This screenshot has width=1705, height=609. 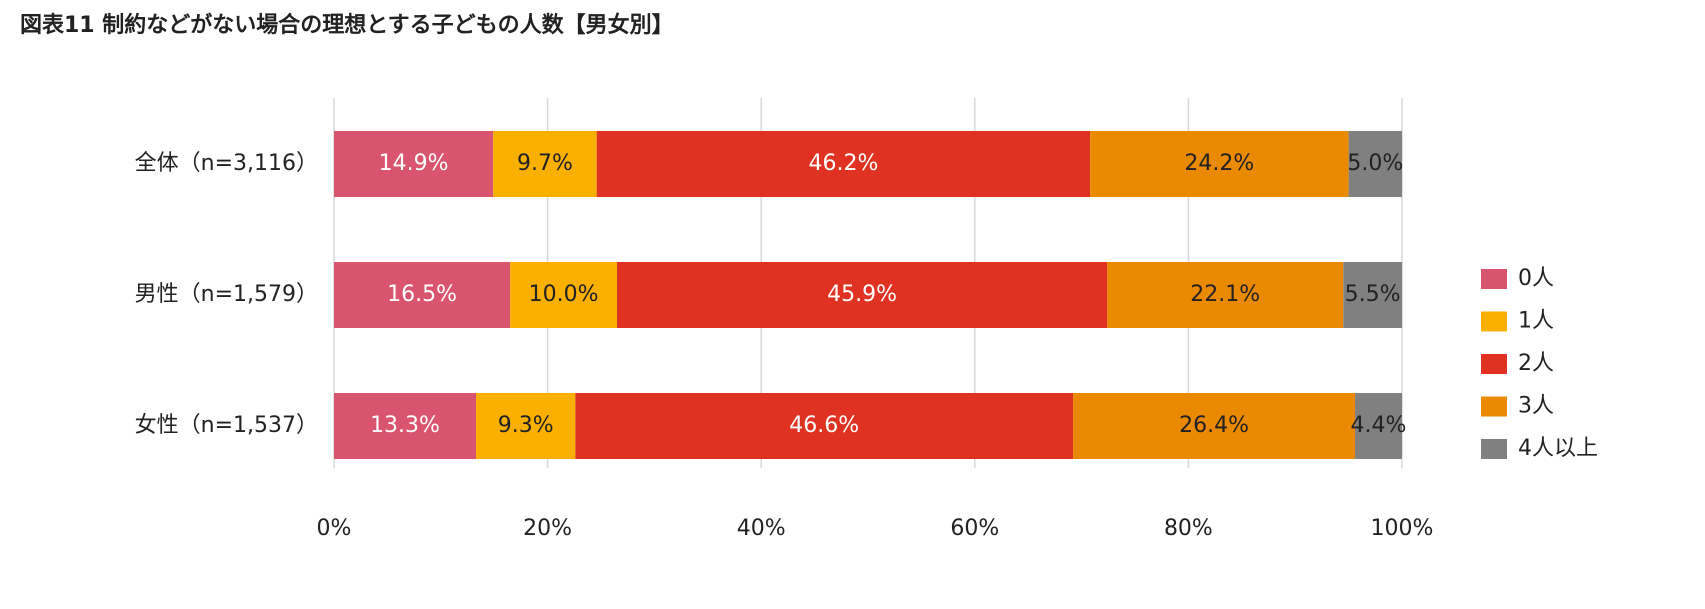 What do you see at coordinates (1188, 528) in the screenshot?
I see `x-tick-label: 80%` at bounding box center [1188, 528].